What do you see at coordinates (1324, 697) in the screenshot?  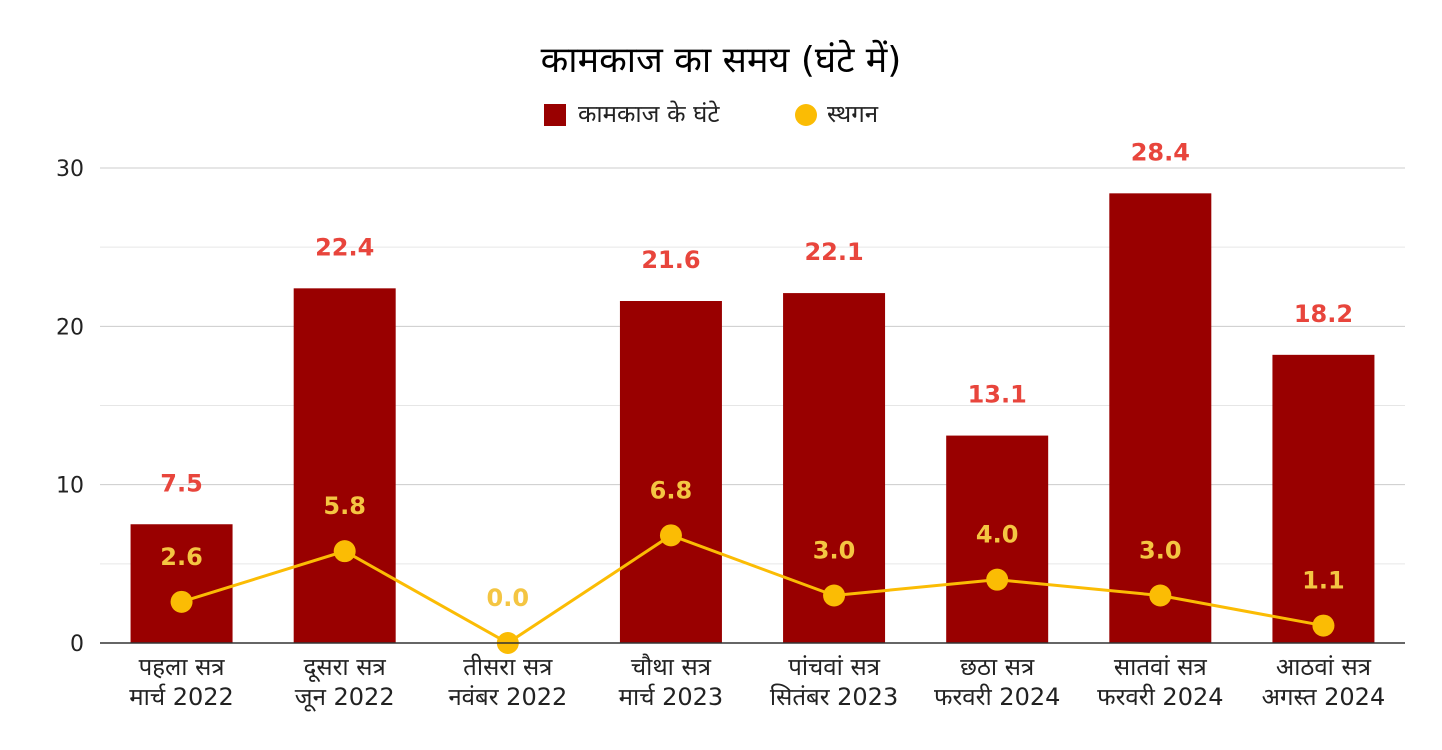 I see `x-category-label-line: अगस्त 2024` at bounding box center [1324, 697].